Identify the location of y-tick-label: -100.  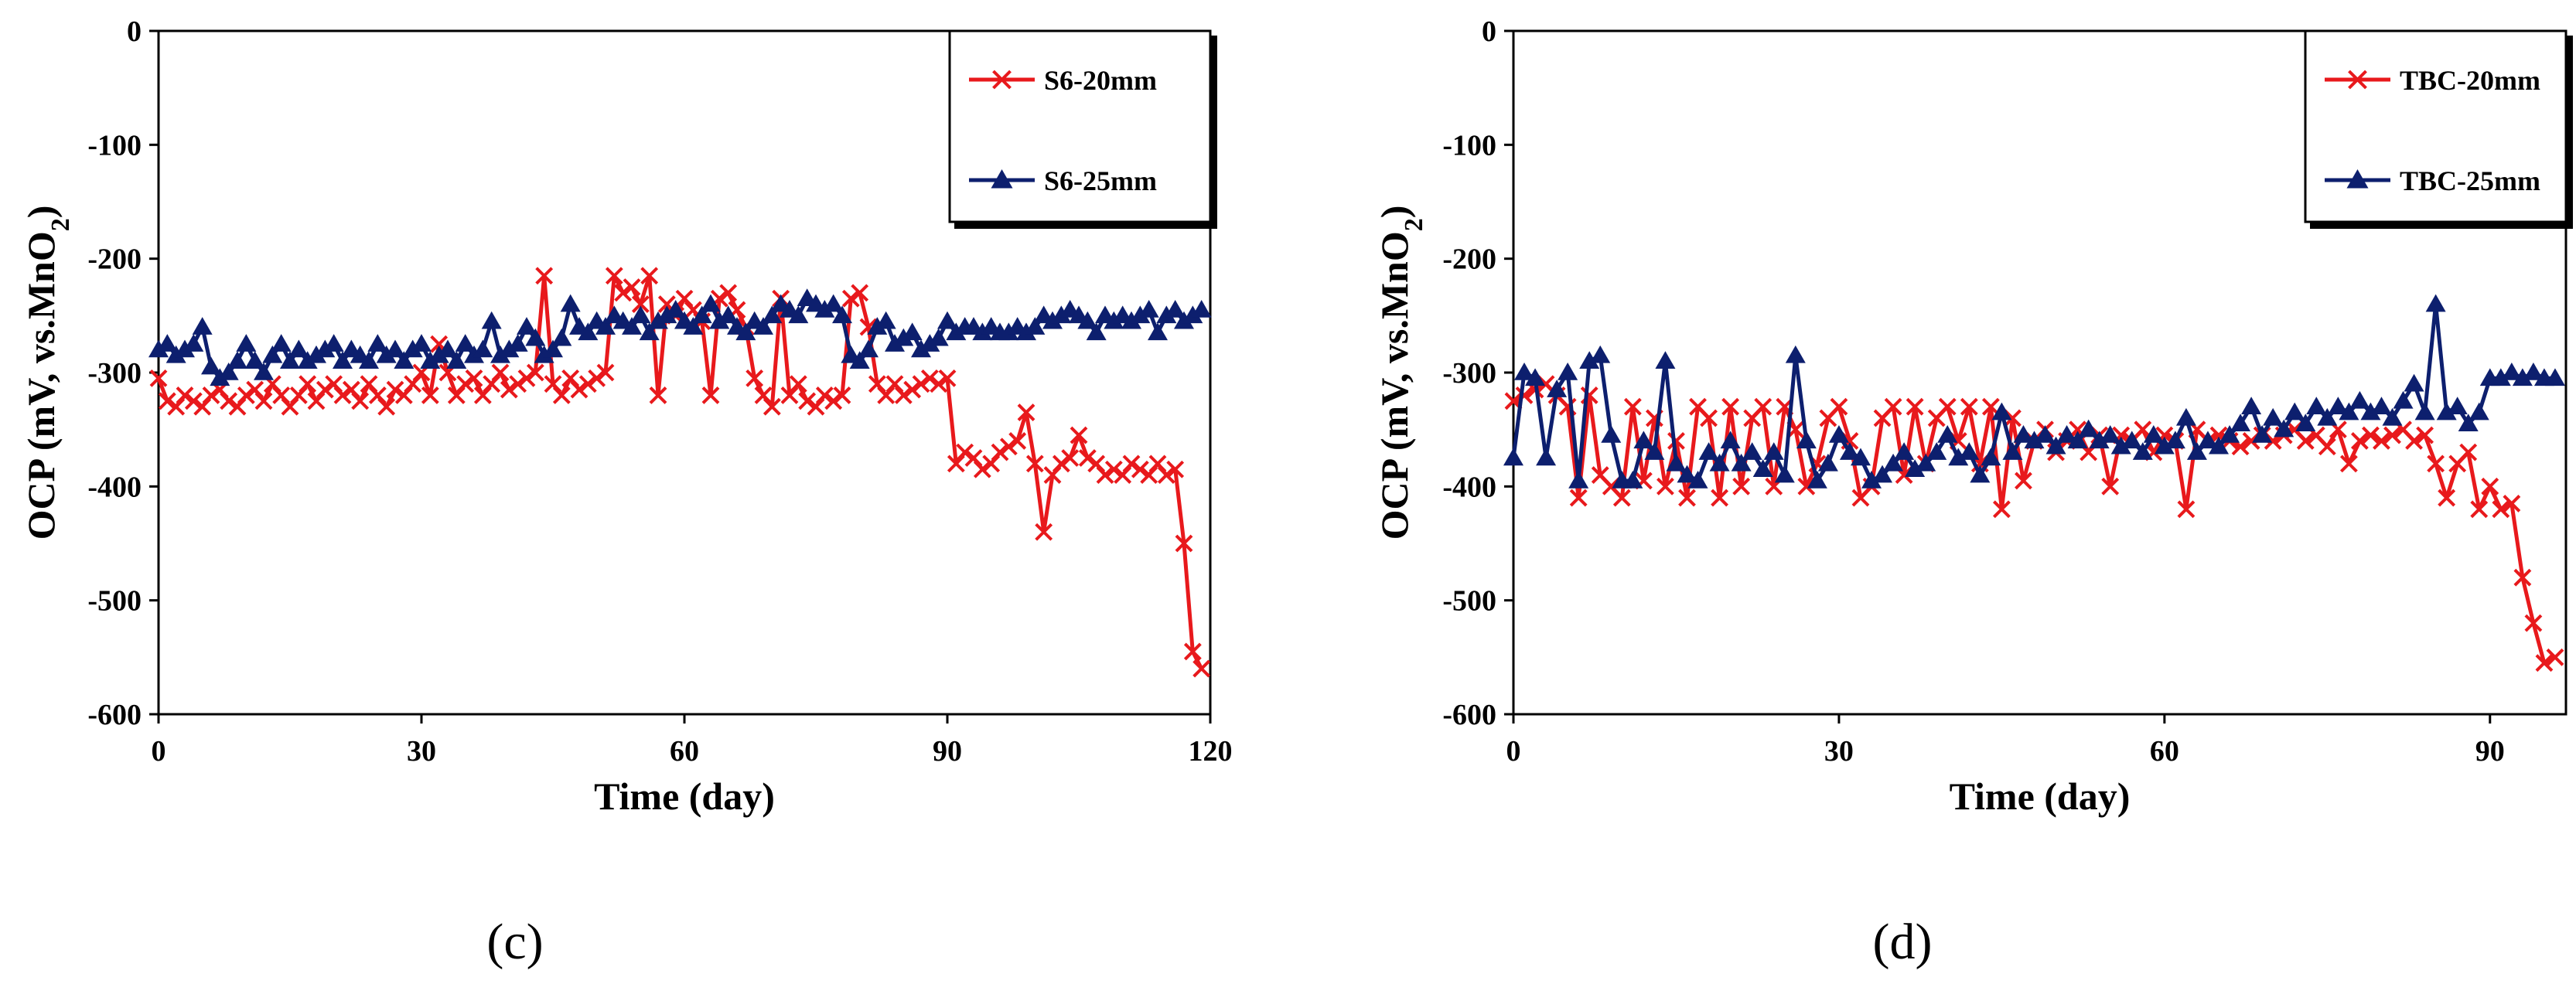
(1469, 145).